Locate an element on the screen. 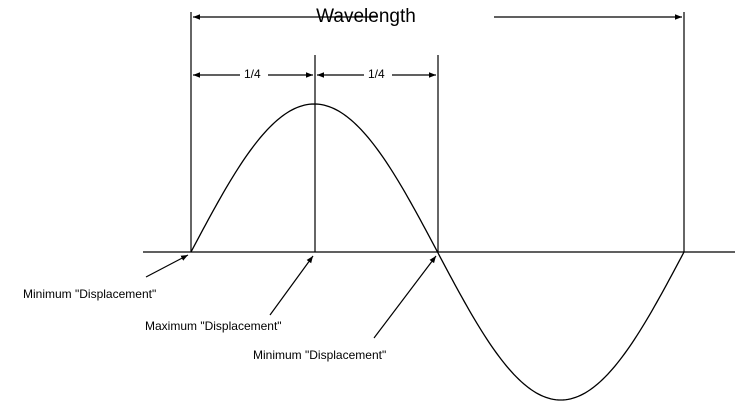 The width and height of the screenshot is (746, 413). quarter-label-2: 1/4 is located at coordinates (376, 74).